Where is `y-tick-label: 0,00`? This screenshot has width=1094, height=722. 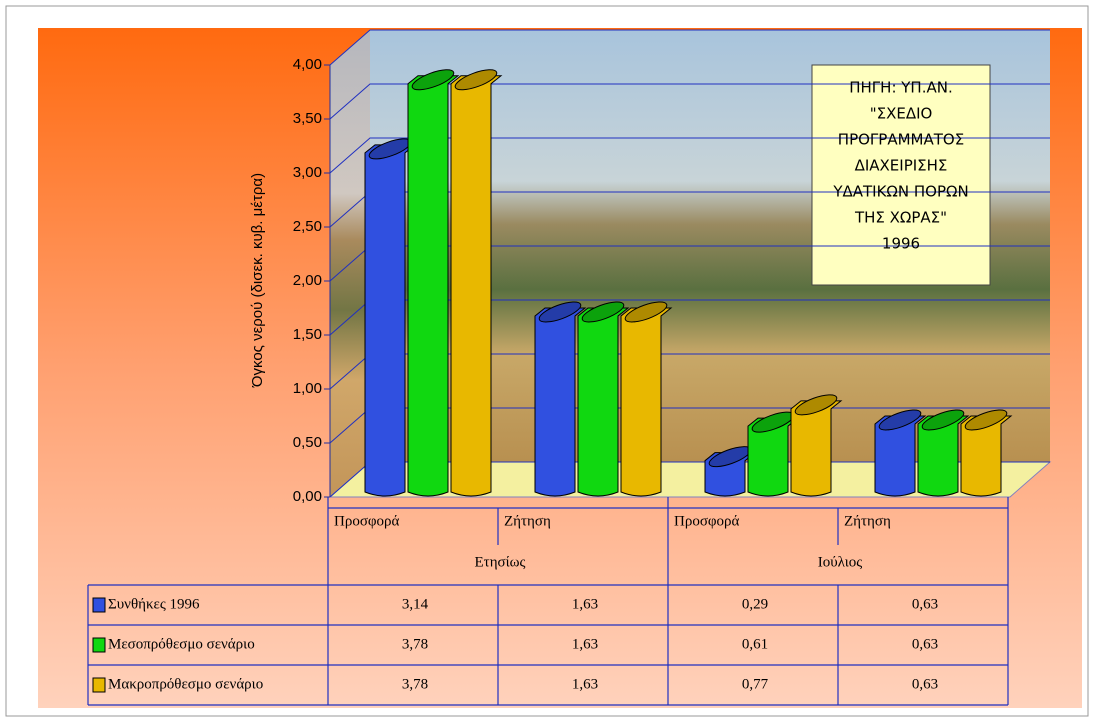 y-tick-label: 0,00 is located at coordinates (307, 496).